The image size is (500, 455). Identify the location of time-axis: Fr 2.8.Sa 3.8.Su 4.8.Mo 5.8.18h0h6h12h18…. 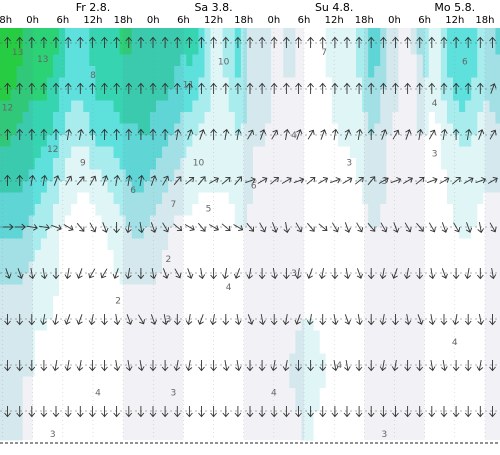
(250, 14).